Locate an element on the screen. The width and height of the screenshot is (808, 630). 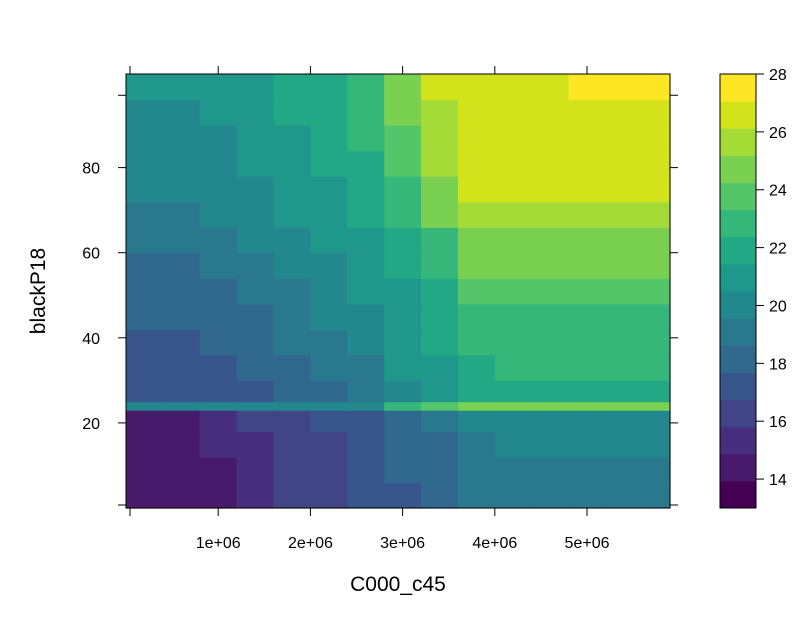
x-tick-label: 1e+06 is located at coordinates (218, 543).